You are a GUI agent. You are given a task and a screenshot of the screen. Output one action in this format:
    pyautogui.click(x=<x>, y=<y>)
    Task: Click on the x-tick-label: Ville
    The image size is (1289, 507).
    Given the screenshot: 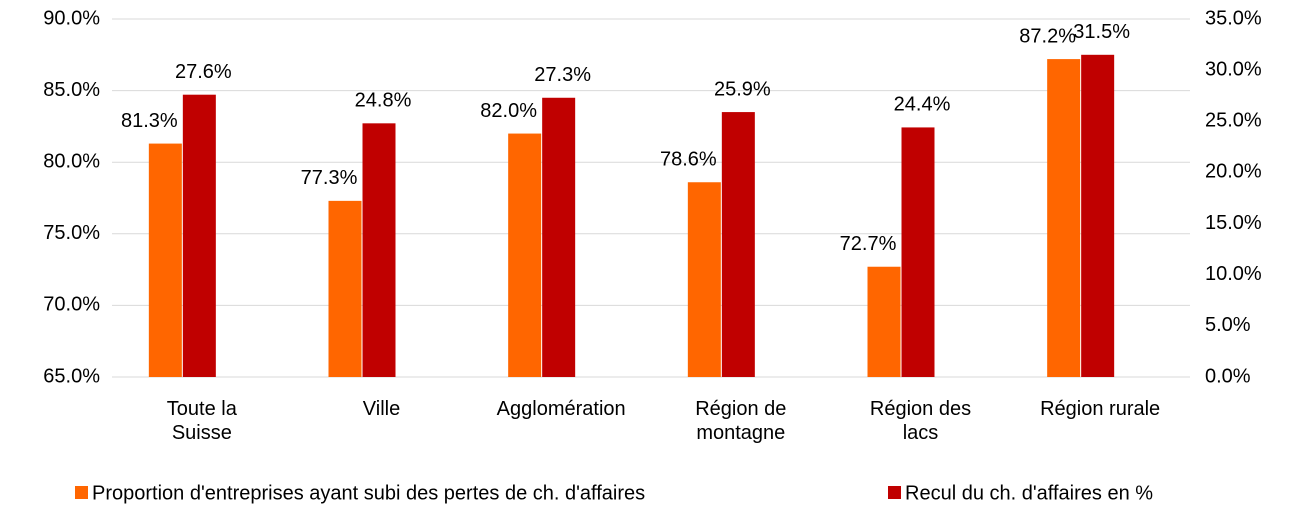 What is the action you would take?
    pyautogui.click(x=381, y=409)
    